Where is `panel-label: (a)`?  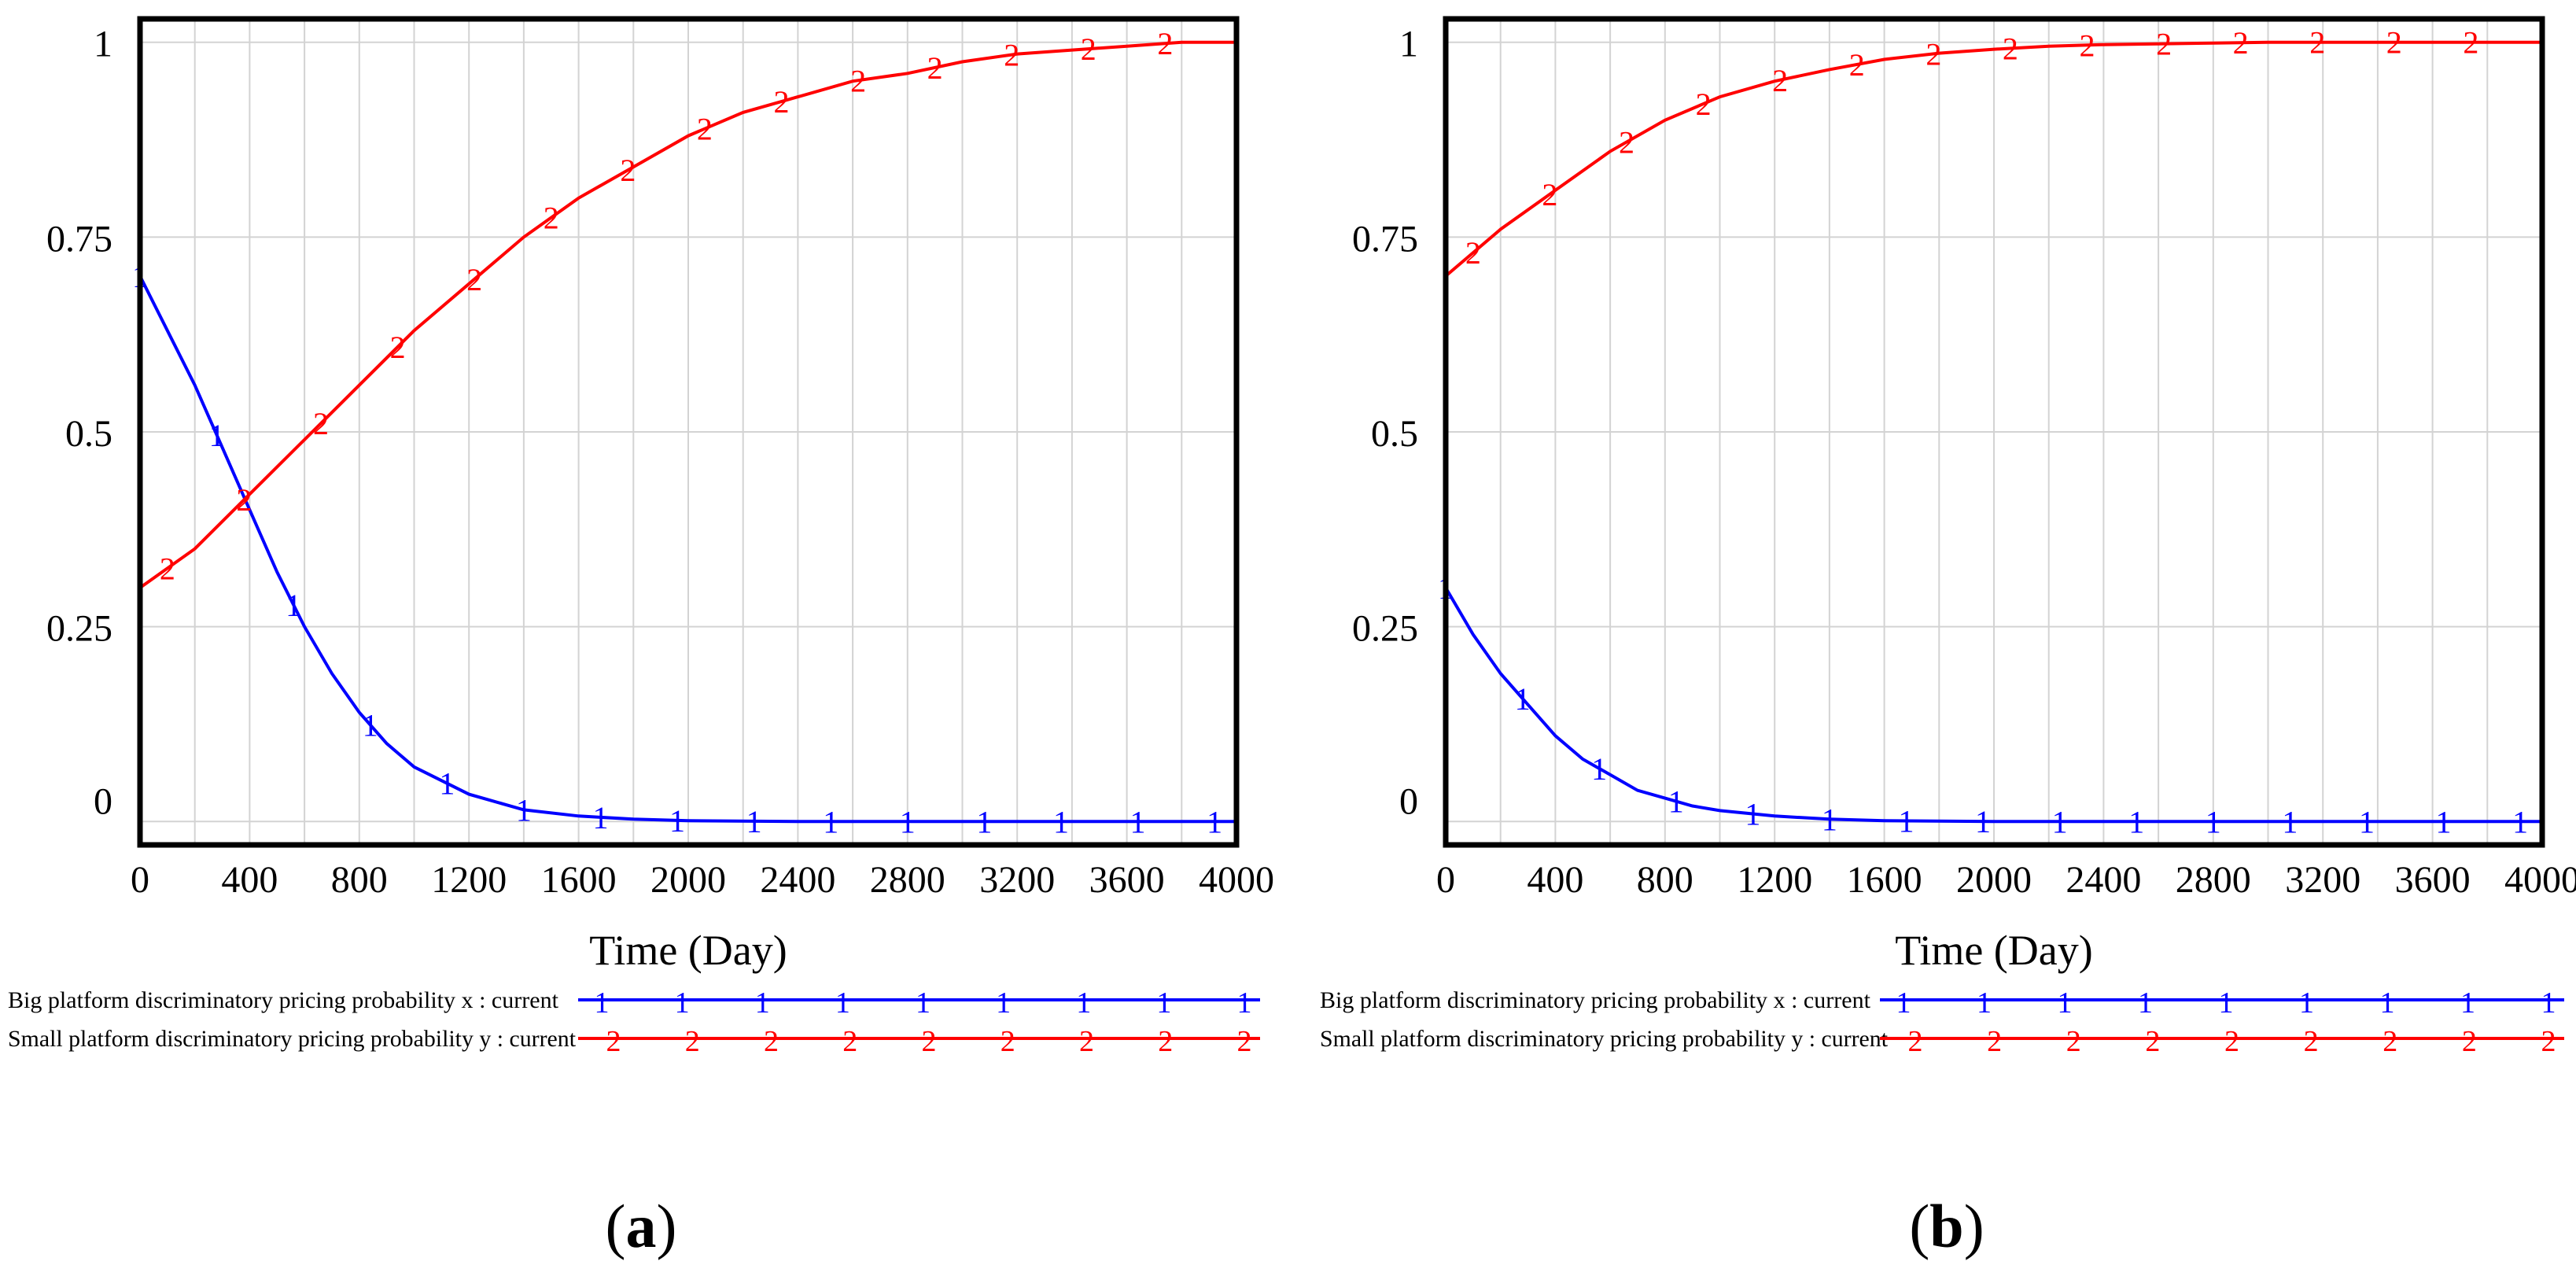
panel-label: (a) is located at coordinates (641, 1226).